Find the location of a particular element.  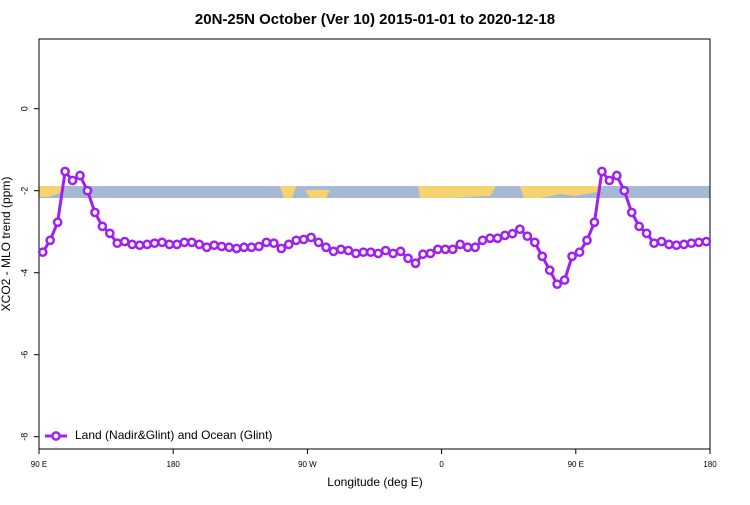

x-tick-label: 0 is located at coordinates (441, 464).